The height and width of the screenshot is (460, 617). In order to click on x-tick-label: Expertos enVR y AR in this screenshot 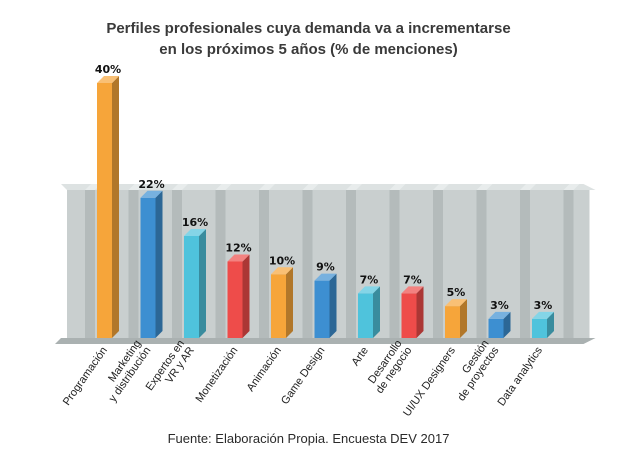, I will do `click(170, 369)`.